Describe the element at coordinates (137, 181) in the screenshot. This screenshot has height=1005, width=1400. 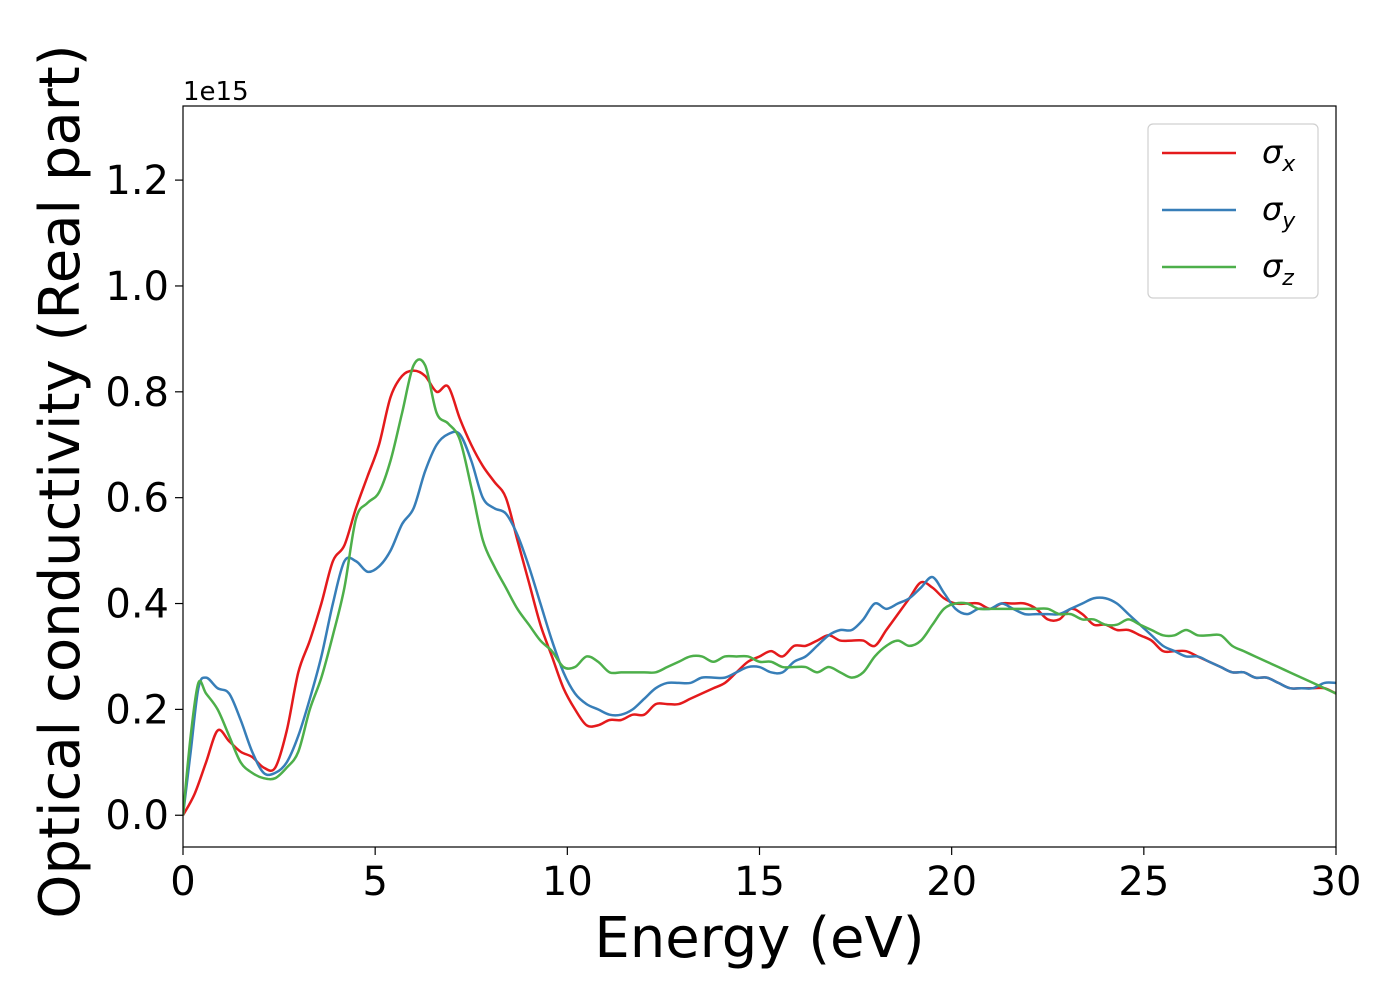
I see `y-tick-label: 1.2` at that location.